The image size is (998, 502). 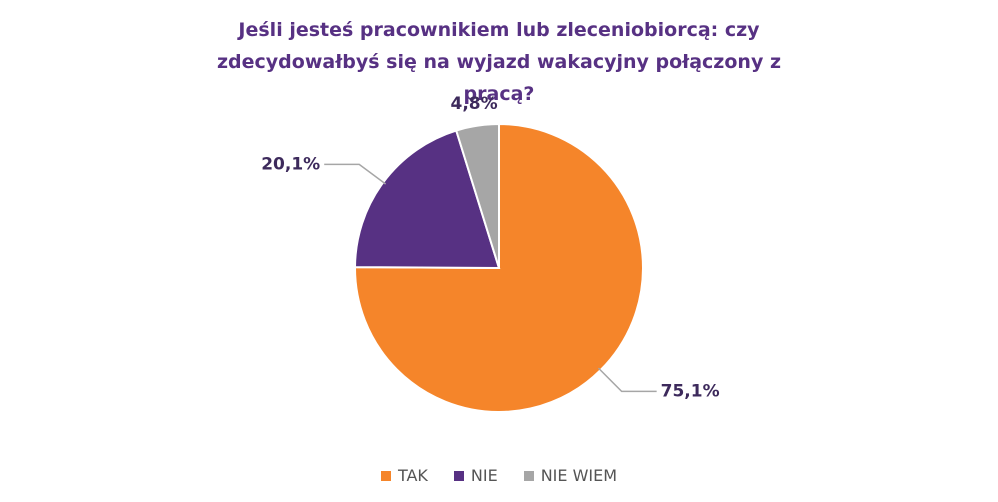 What do you see at coordinates (690, 391) in the screenshot?
I see `data-label: 75,1%` at bounding box center [690, 391].